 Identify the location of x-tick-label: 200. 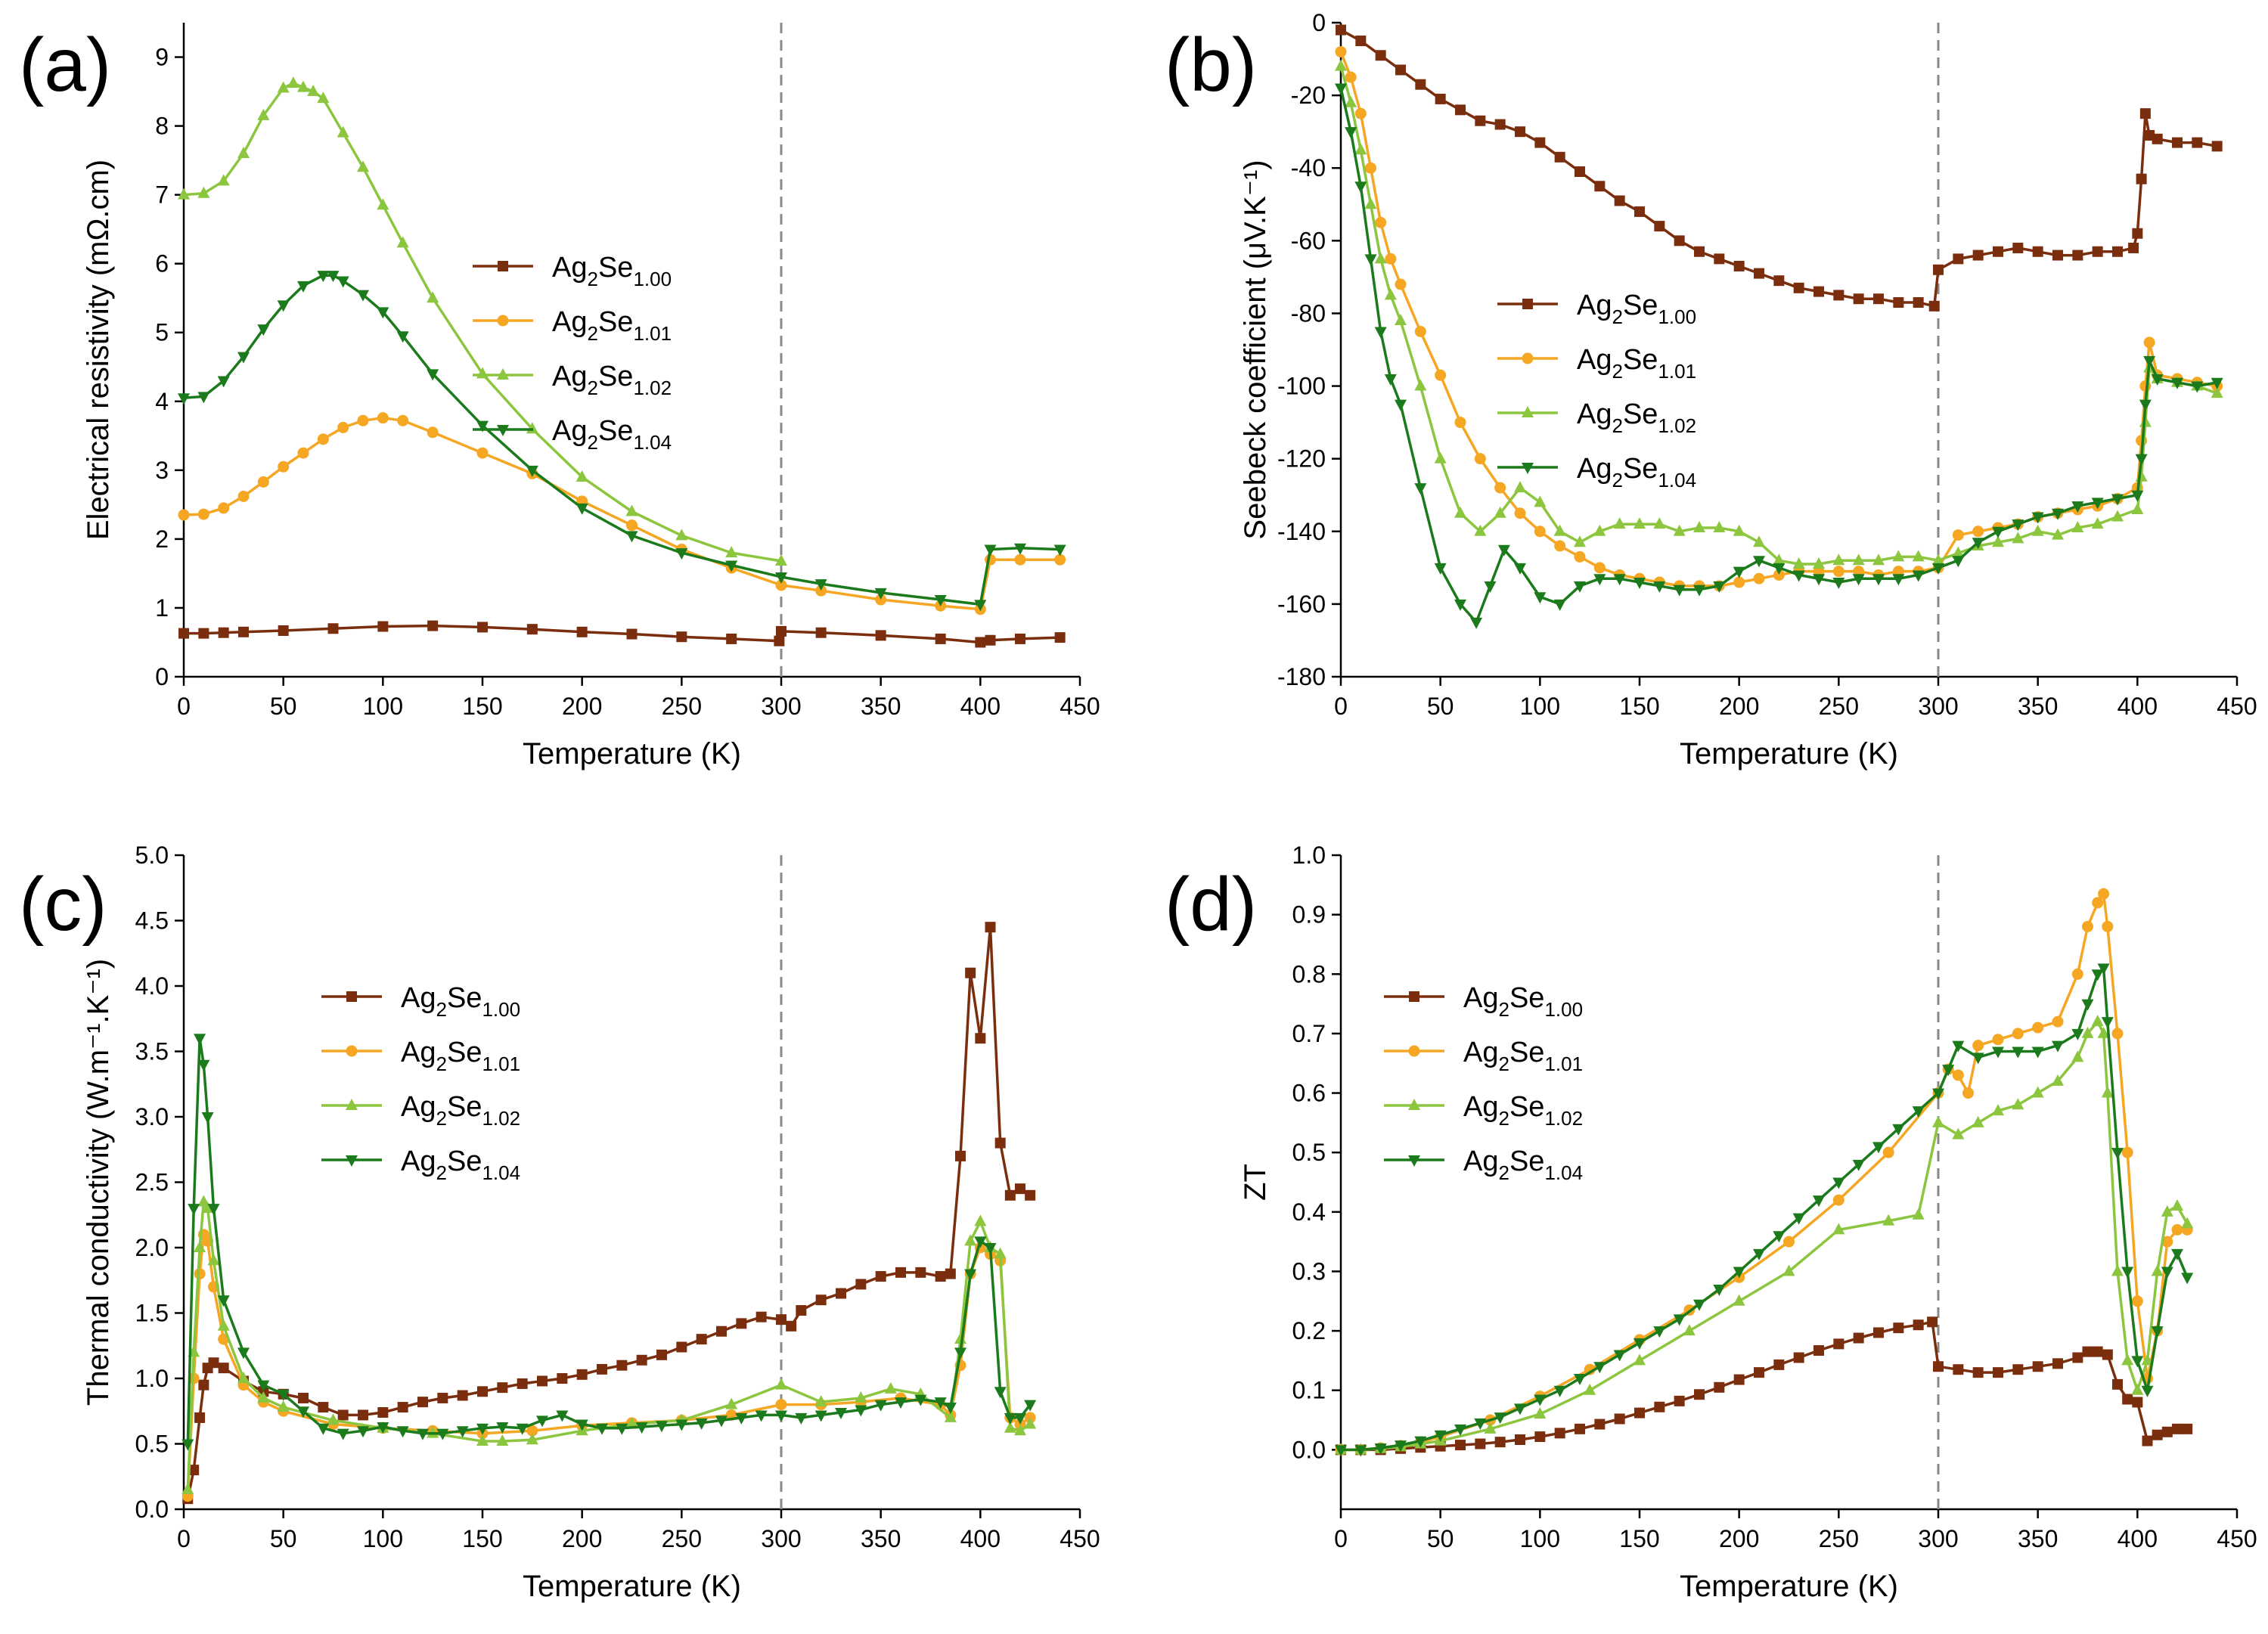
(1739, 1539).